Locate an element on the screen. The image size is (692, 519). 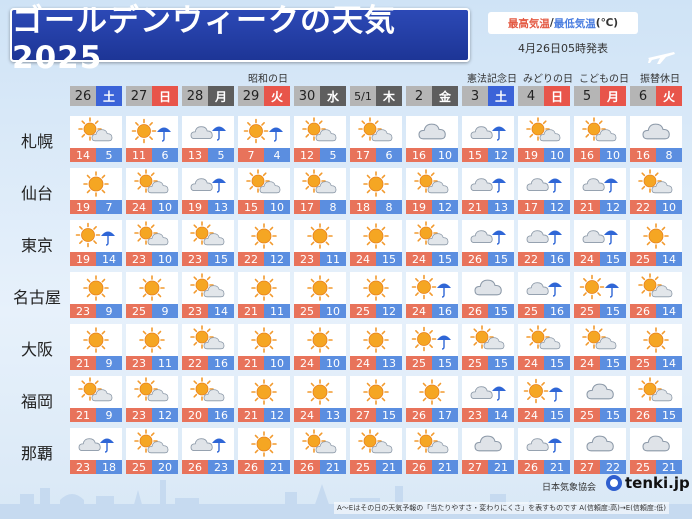
temperature-pair: 21 12 is located at coordinates (600, 207).